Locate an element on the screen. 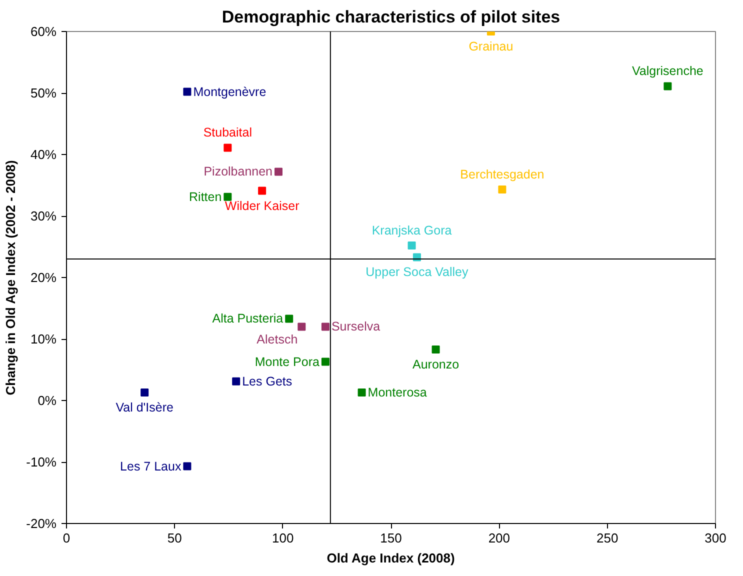 This screenshot has width=743, height=576. y-tick-label: 0% is located at coordinates (47, 400).